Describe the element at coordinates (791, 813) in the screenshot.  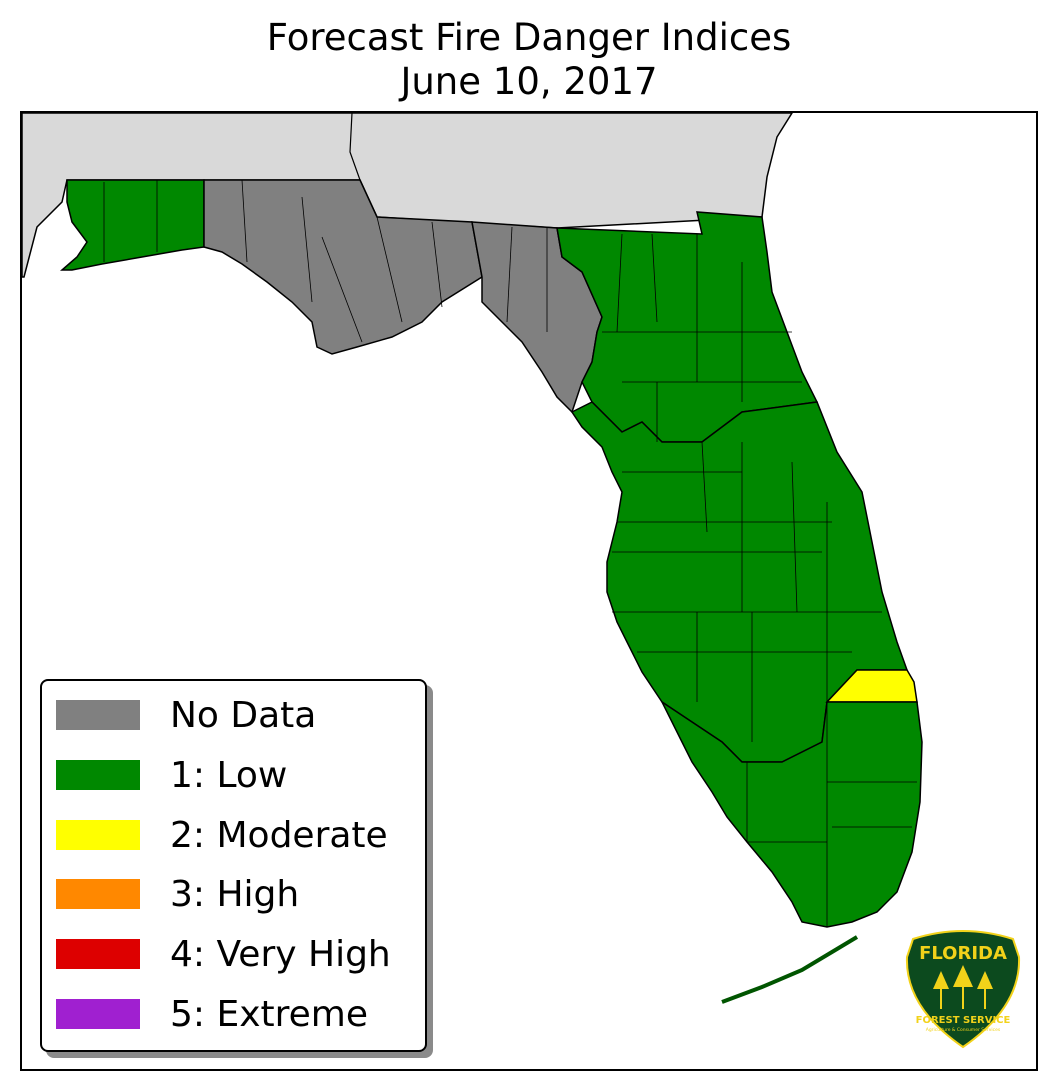
I see `region-south` at that location.